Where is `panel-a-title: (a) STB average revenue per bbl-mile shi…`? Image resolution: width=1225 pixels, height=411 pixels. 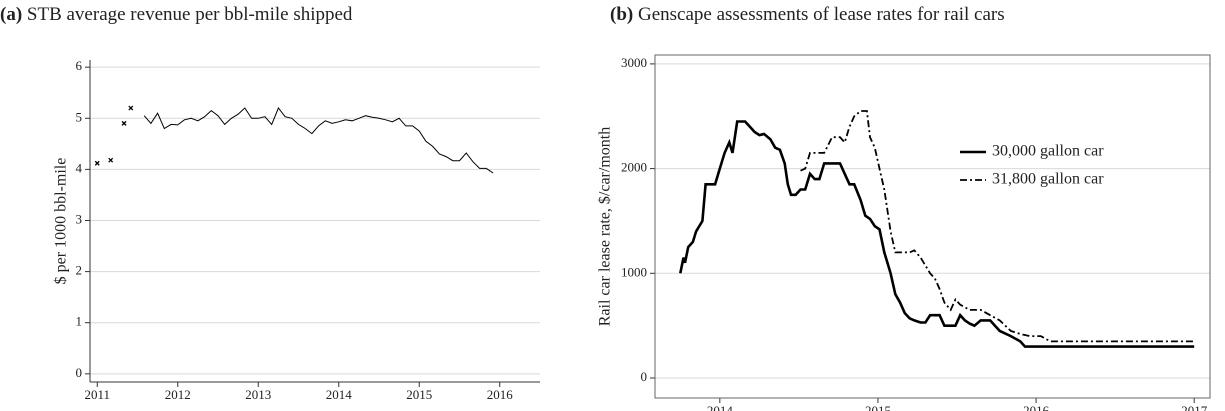
panel-a-title: (a) STB average revenue per bbl-mile shi… is located at coordinates (176, 14).